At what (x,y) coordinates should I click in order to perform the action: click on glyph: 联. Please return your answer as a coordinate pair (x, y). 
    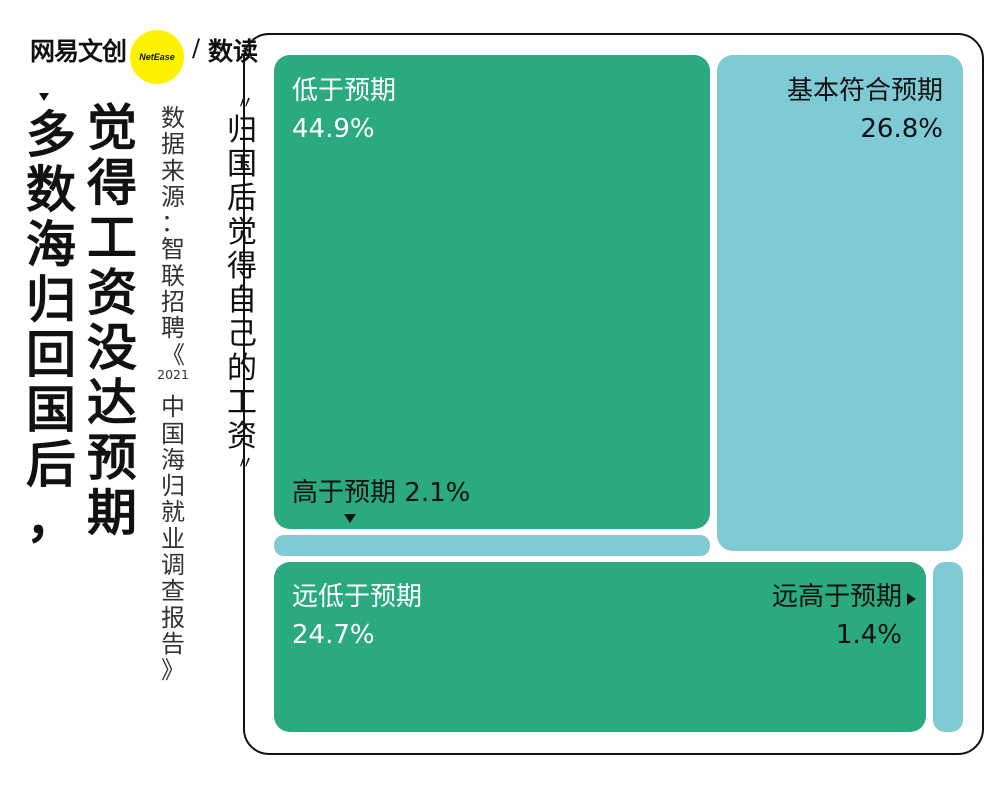
    Looking at the image, I should click on (173, 275).